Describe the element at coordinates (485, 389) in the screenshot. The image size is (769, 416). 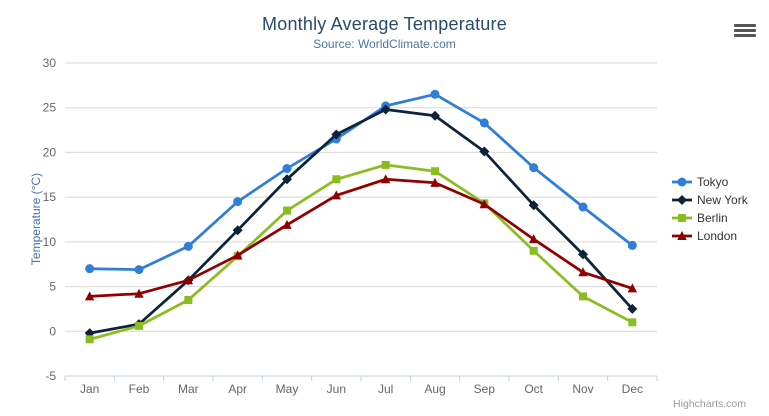
I see `x-axis-label: Sep` at that location.